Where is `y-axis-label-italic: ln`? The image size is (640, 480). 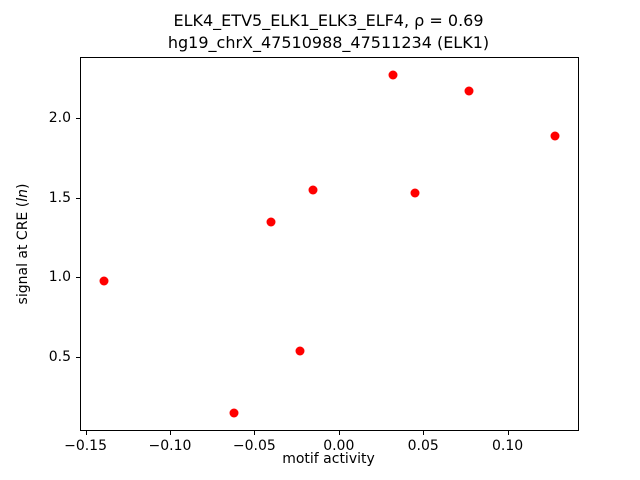 y-axis-label-italic: ln is located at coordinates (23, 195).